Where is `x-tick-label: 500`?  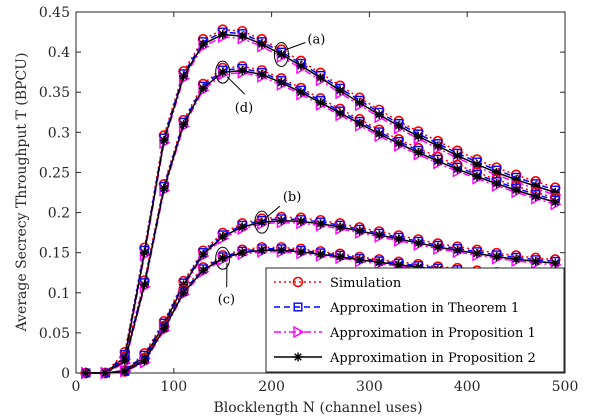
x-tick-label: 500 is located at coordinates (565, 387).